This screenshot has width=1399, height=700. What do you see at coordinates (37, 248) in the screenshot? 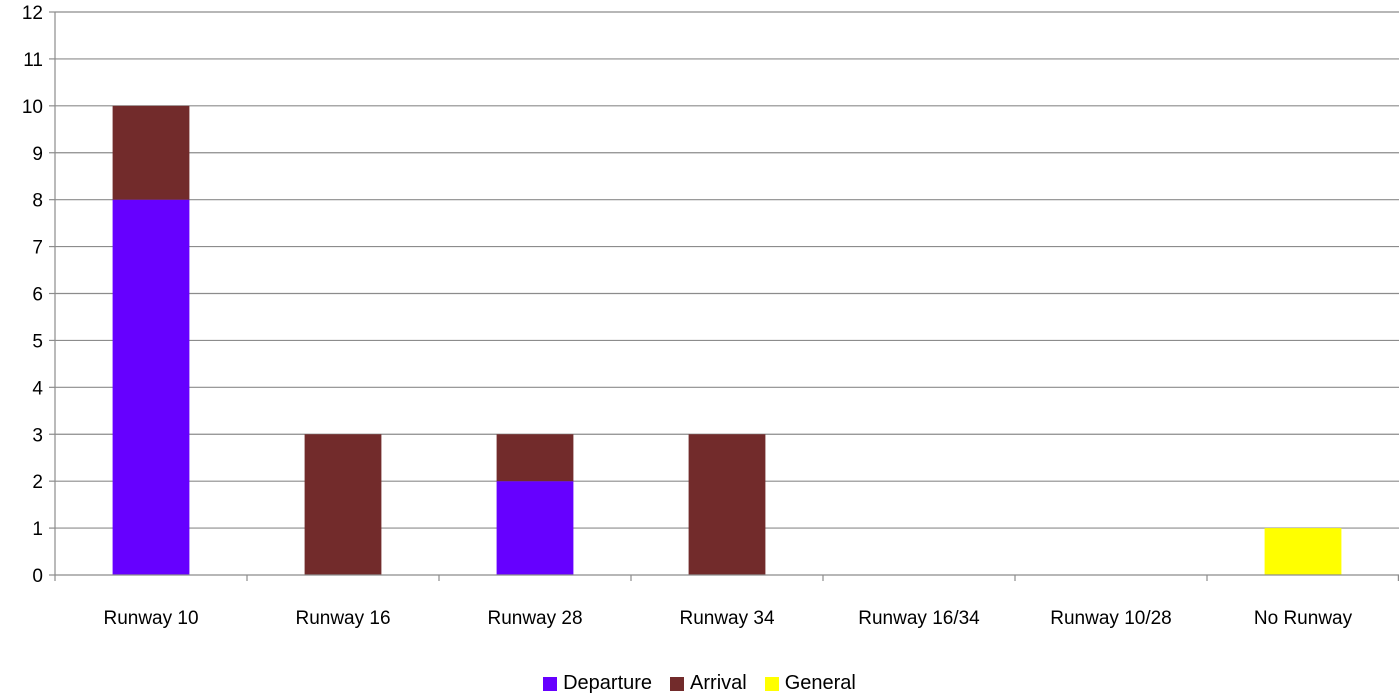
I see `y-tick-label-7: 7` at bounding box center [37, 248].